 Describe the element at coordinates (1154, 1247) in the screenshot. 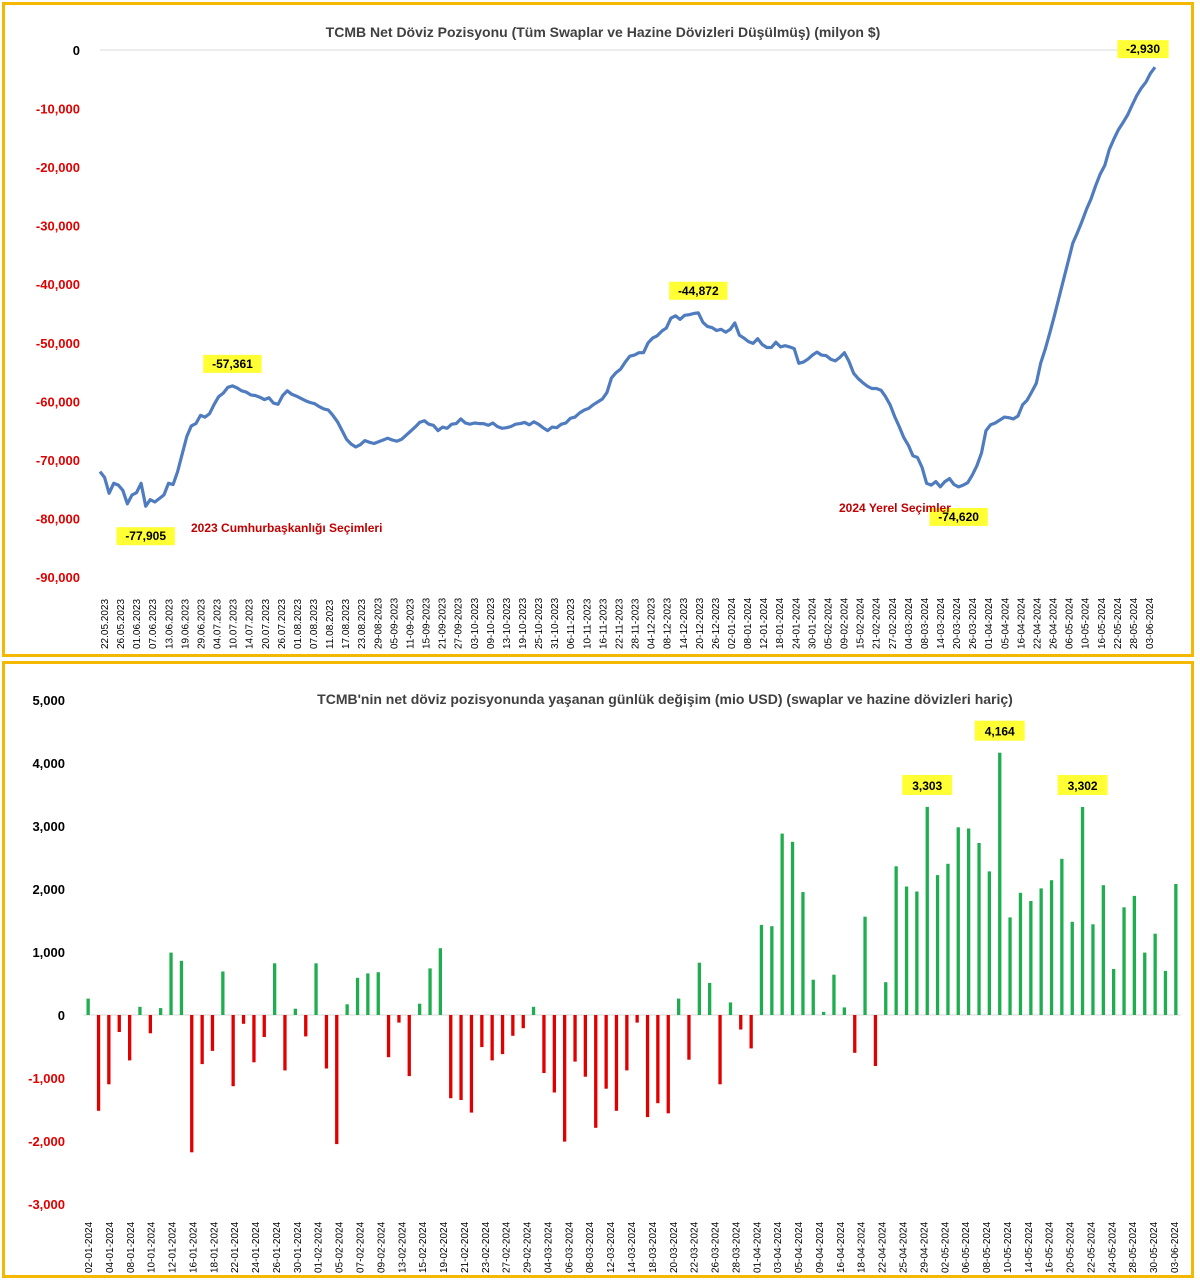

I see `x-tick-label: 30-05-2024` at that location.